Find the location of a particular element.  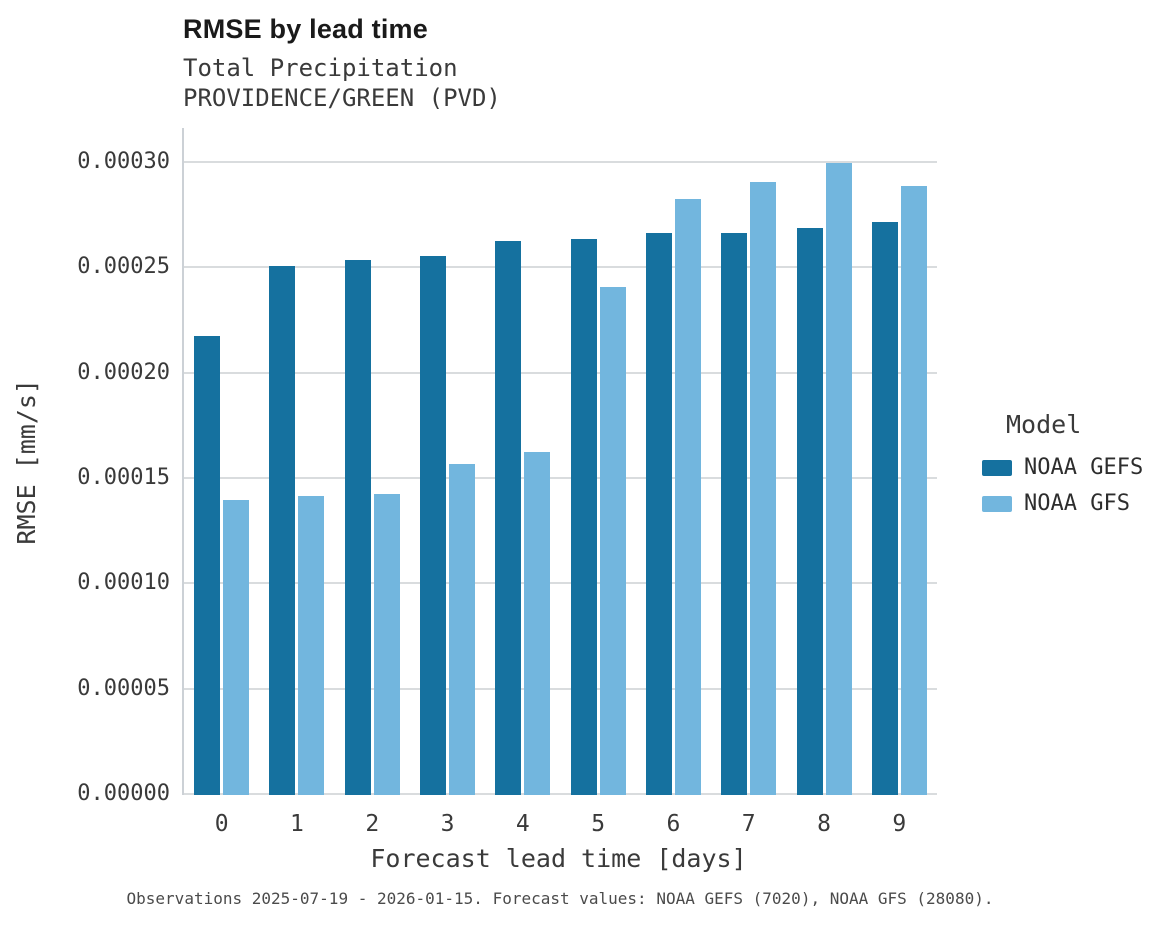

chart-subtitle-variable: Total Precipitation is located at coordinates (320, 68).